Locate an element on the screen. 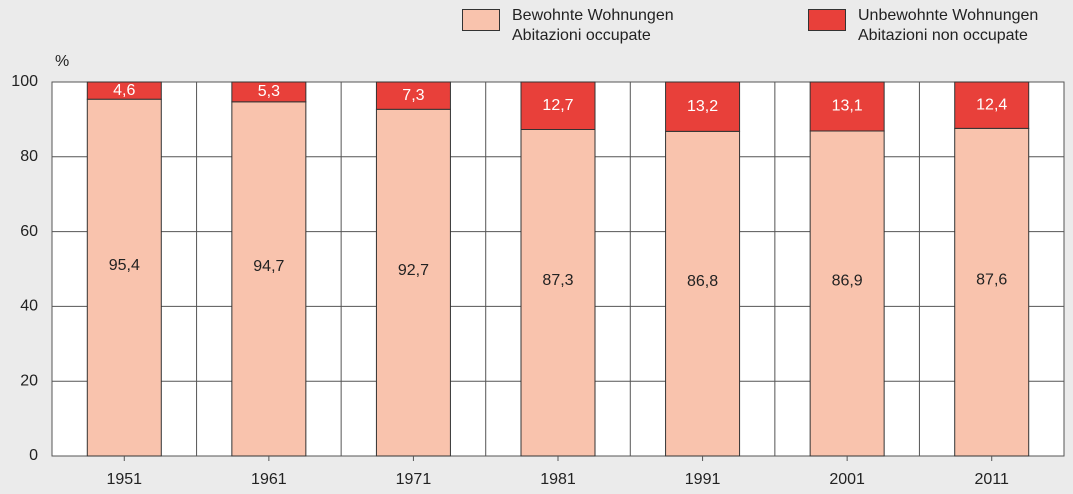 This screenshot has width=1073, height=494. legend-item: Bewohnte Wohnungen Abitazioni occupate is located at coordinates (568, 26).